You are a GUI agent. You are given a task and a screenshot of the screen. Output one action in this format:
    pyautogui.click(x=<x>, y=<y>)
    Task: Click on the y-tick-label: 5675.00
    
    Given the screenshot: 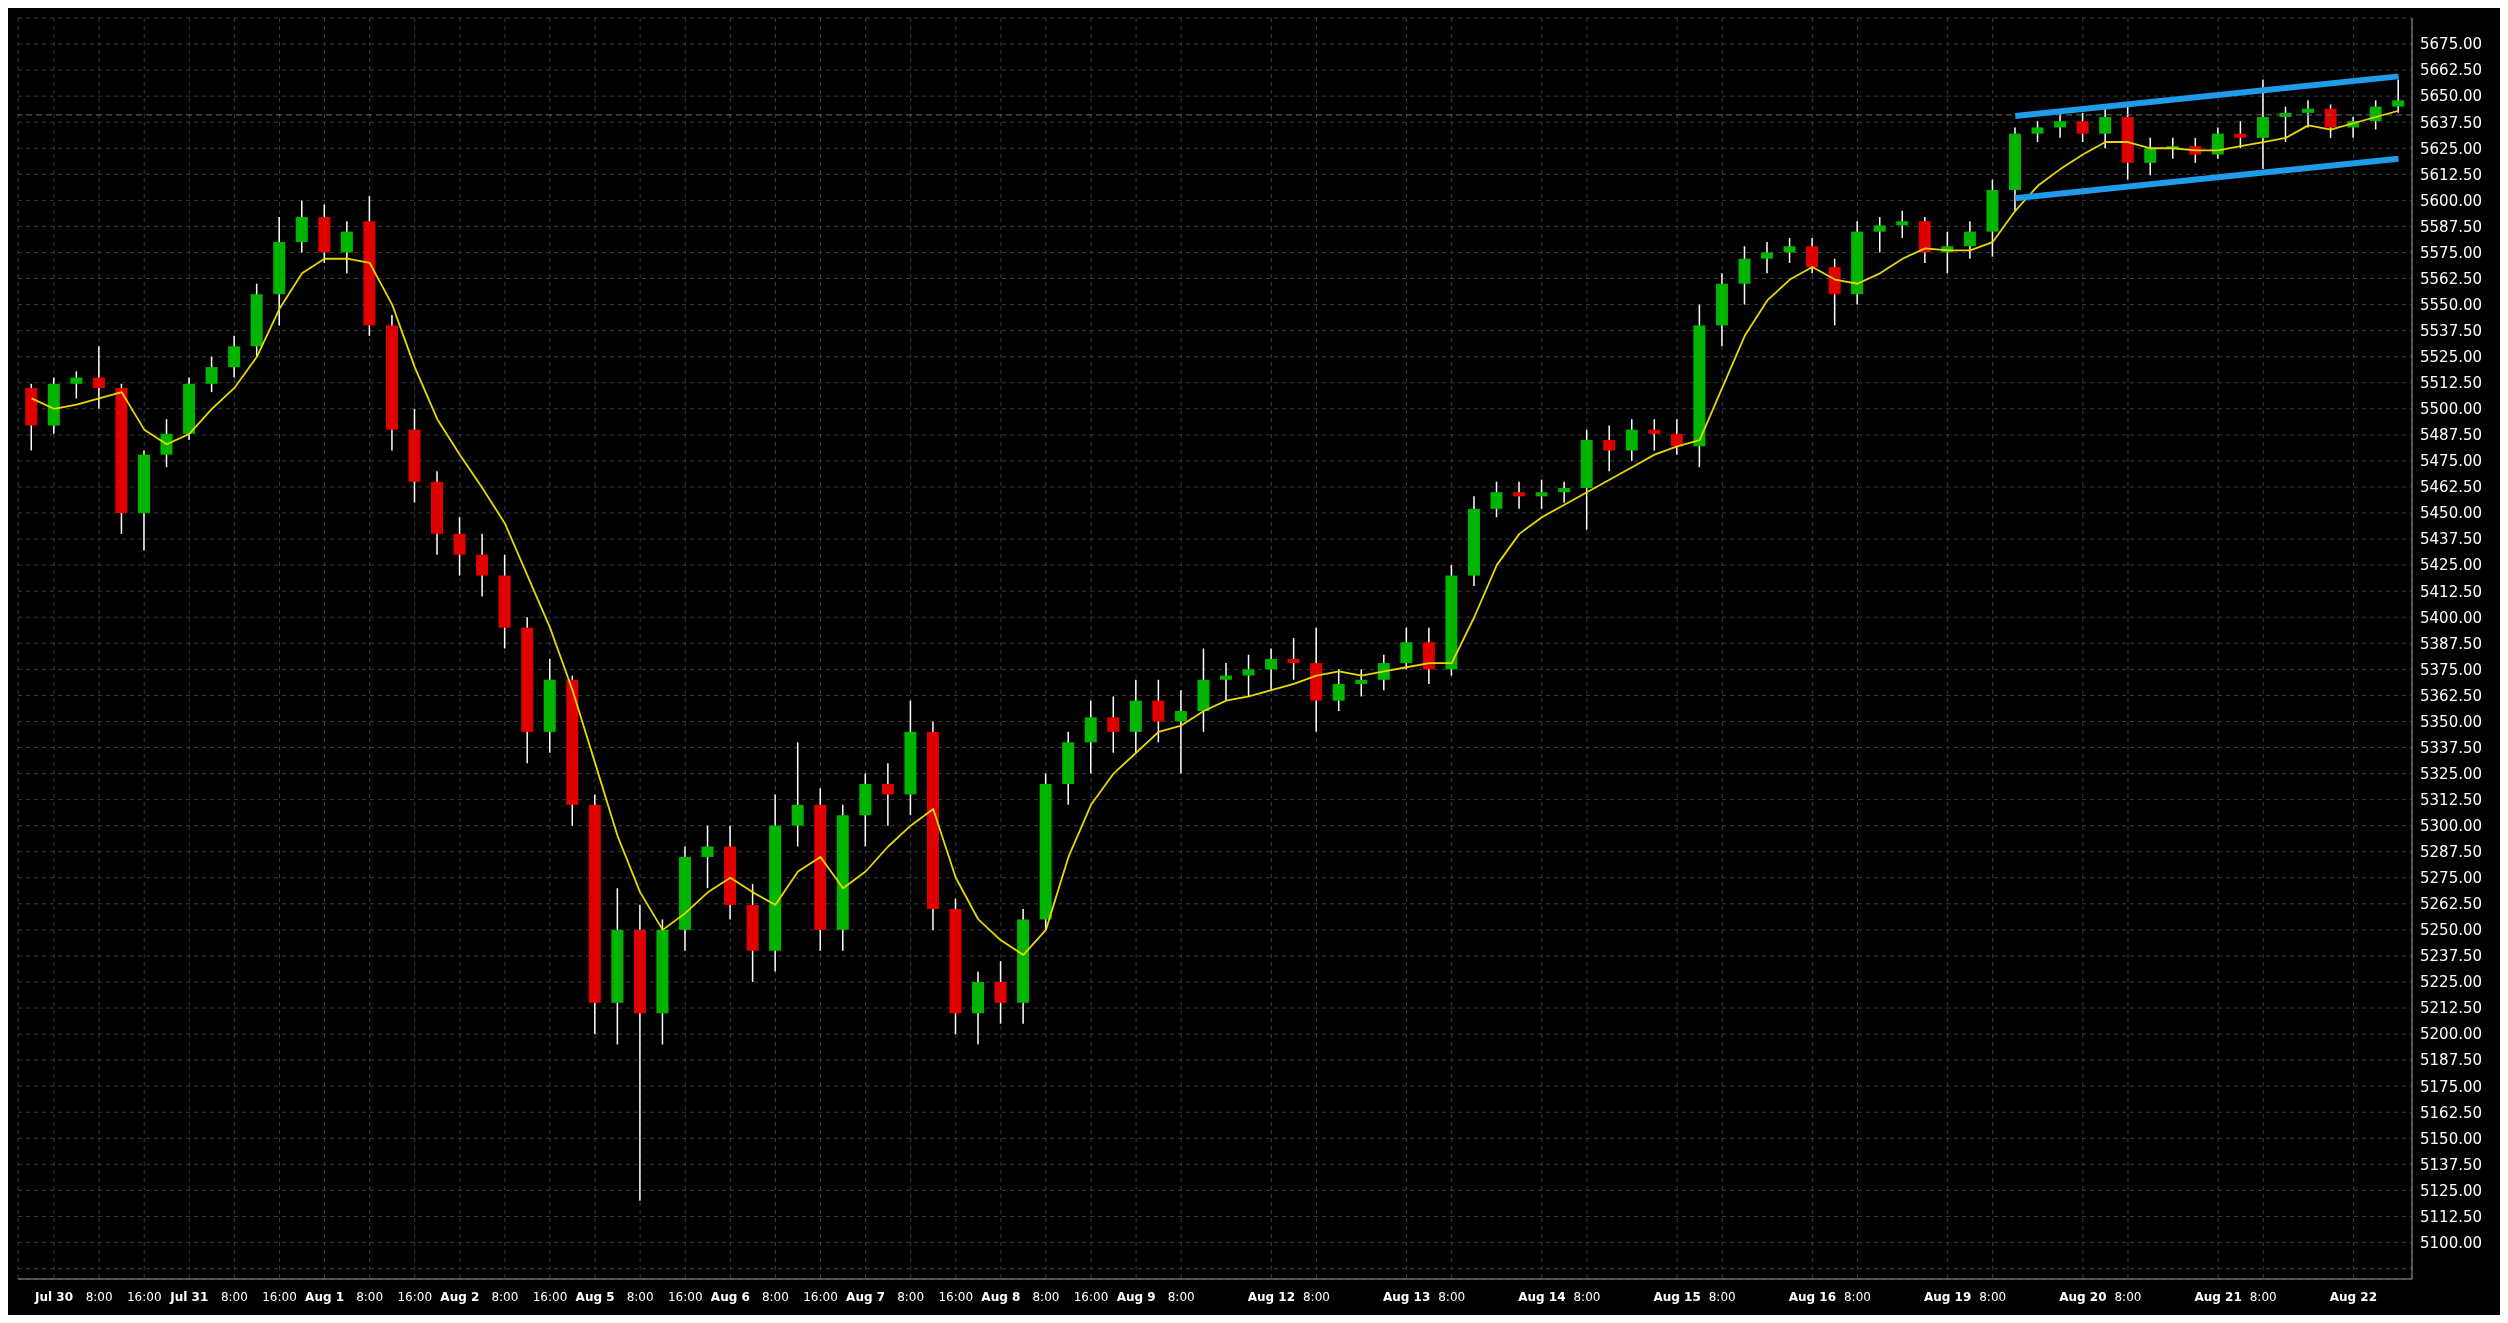 What is the action you would take?
    pyautogui.click(x=2451, y=44)
    